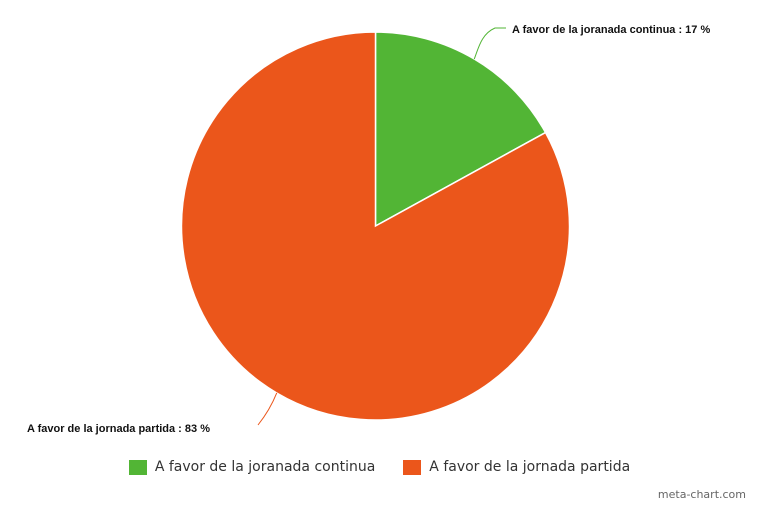  What do you see at coordinates (412, 467) in the screenshot?
I see `legend-swatch-partida` at bounding box center [412, 467].